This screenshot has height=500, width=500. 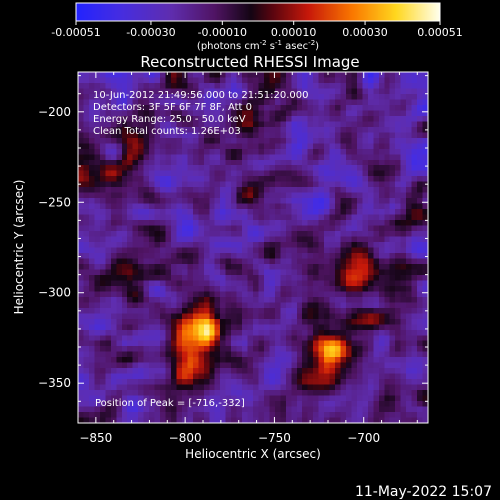 I want to click on y-tick-label: −300, so click(x=54, y=293).